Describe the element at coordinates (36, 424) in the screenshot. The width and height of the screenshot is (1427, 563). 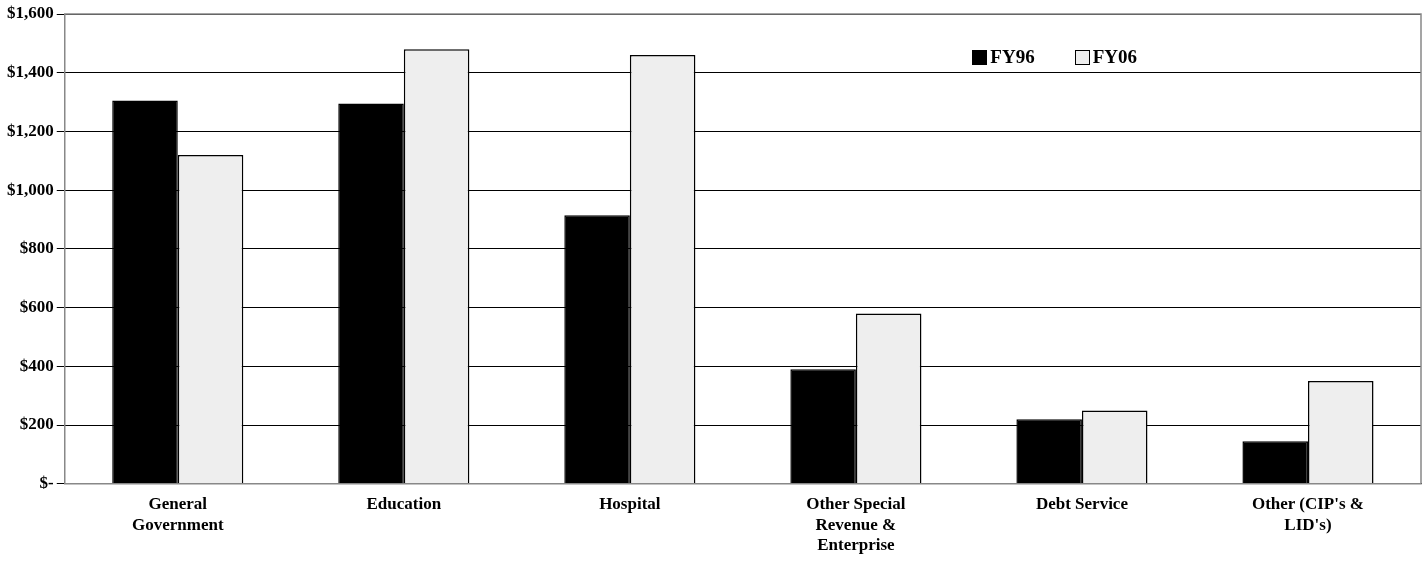
I see `y-tick-label: $200` at that location.